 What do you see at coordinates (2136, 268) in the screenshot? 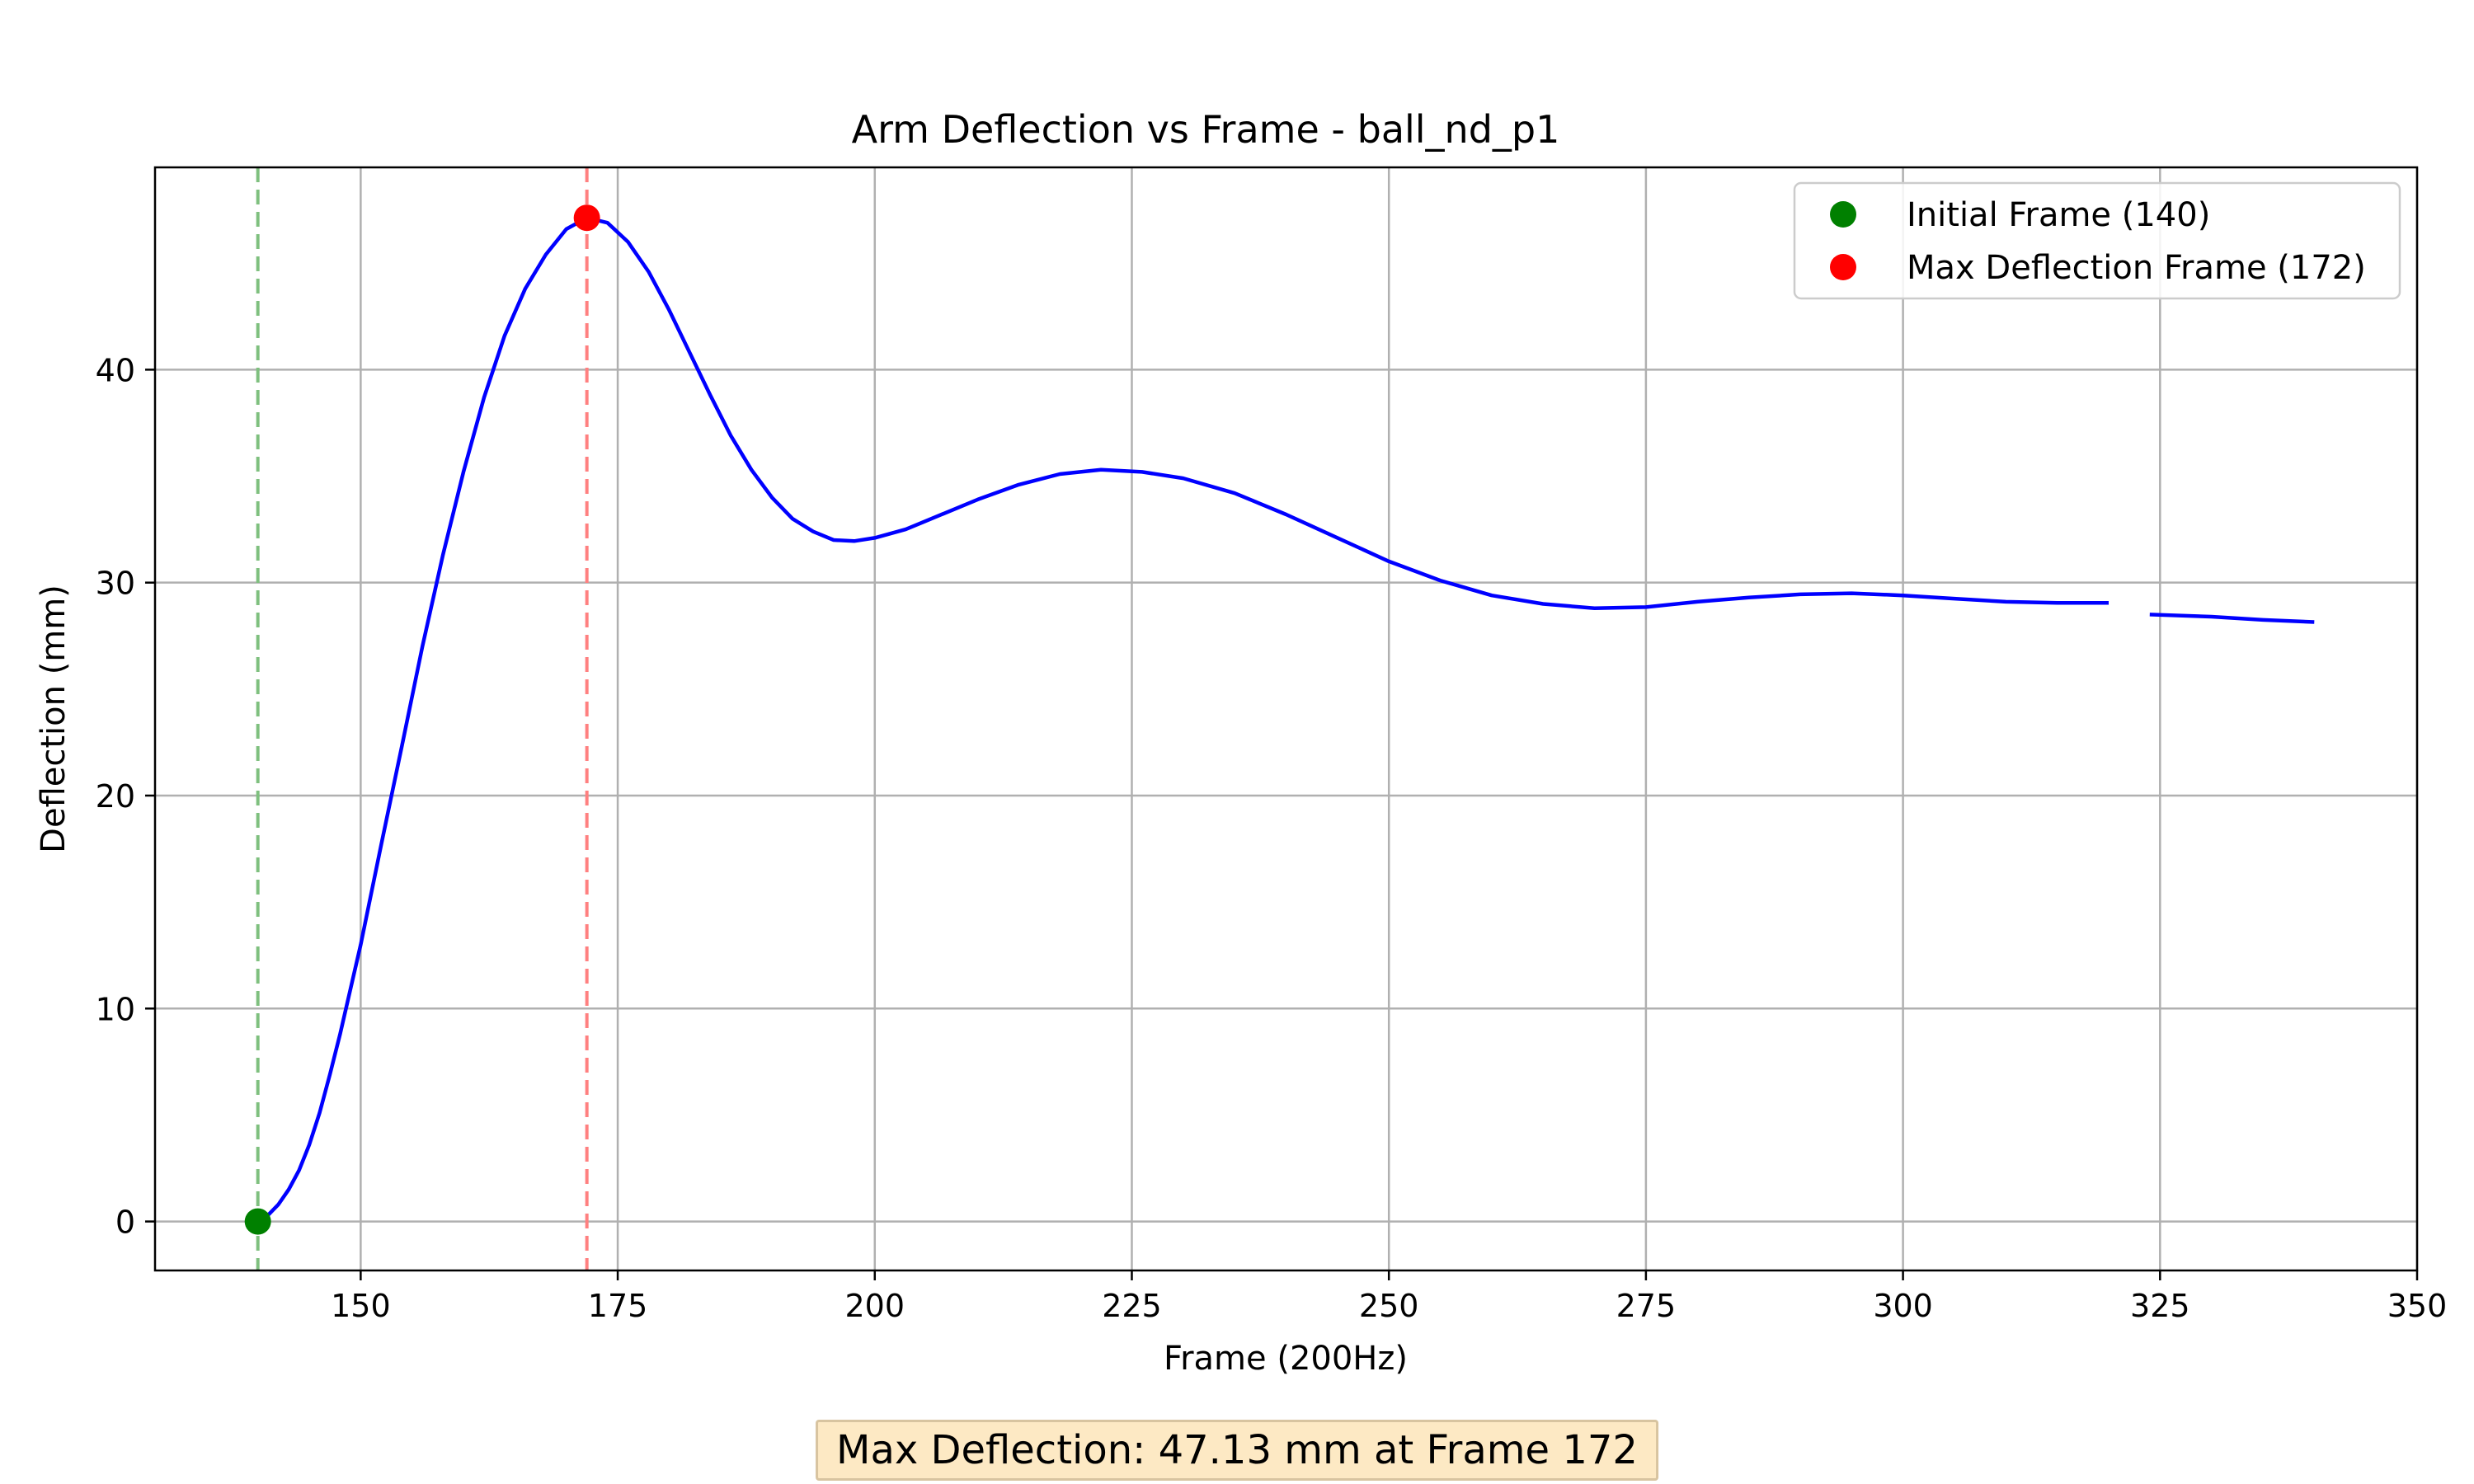
I see `legend-label: Max Deflection Frame (172)` at bounding box center [2136, 268].